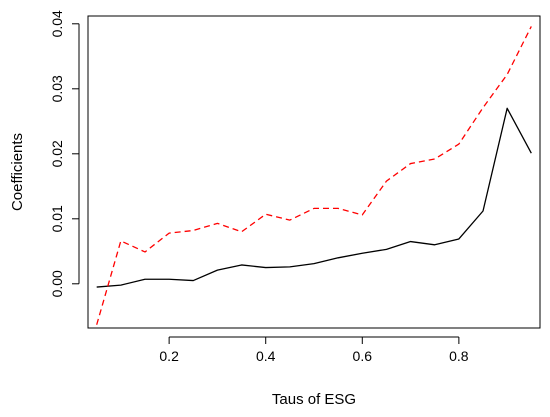  I want to click on x-tick-label: 0.2, so click(169, 356).